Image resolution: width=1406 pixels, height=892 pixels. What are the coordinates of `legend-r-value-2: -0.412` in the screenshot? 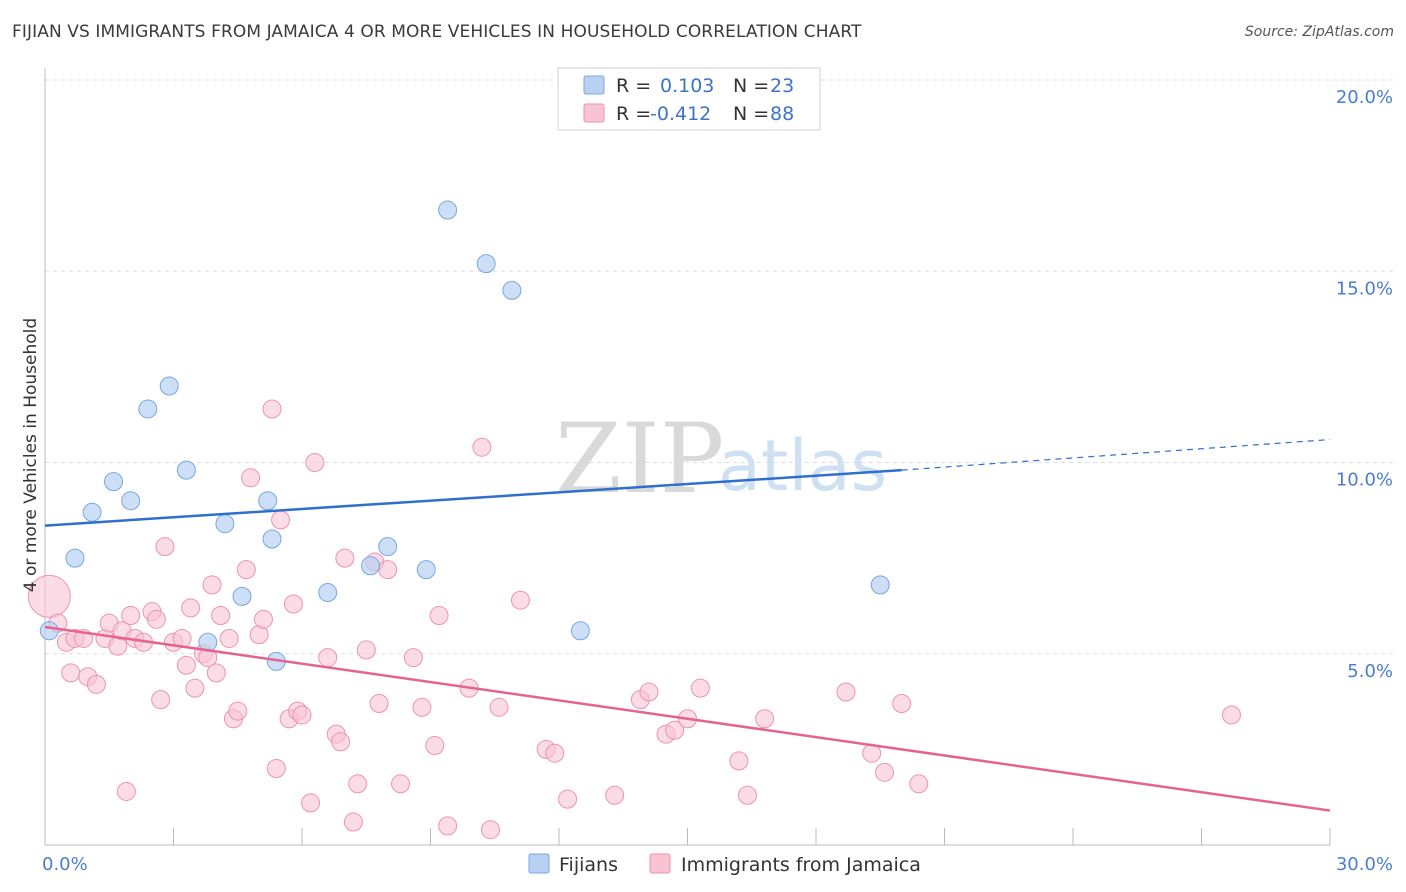 It's located at (680, 114).